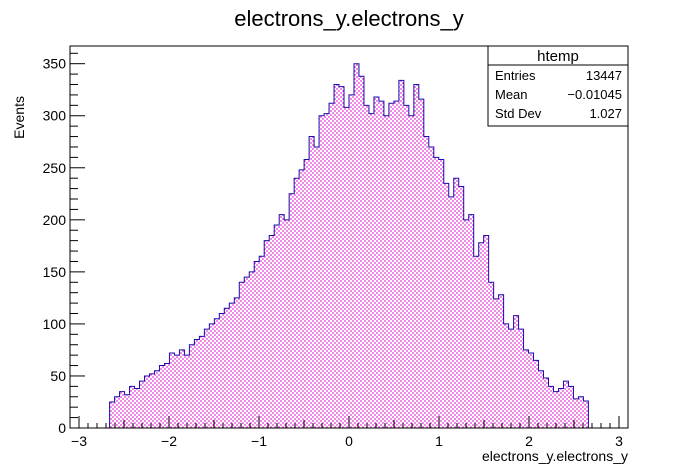 The height and width of the screenshot is (476, 698). Describe the element at coordinates (55, 272) in the screenshot. I see `y-tick-label: 150` at that location.